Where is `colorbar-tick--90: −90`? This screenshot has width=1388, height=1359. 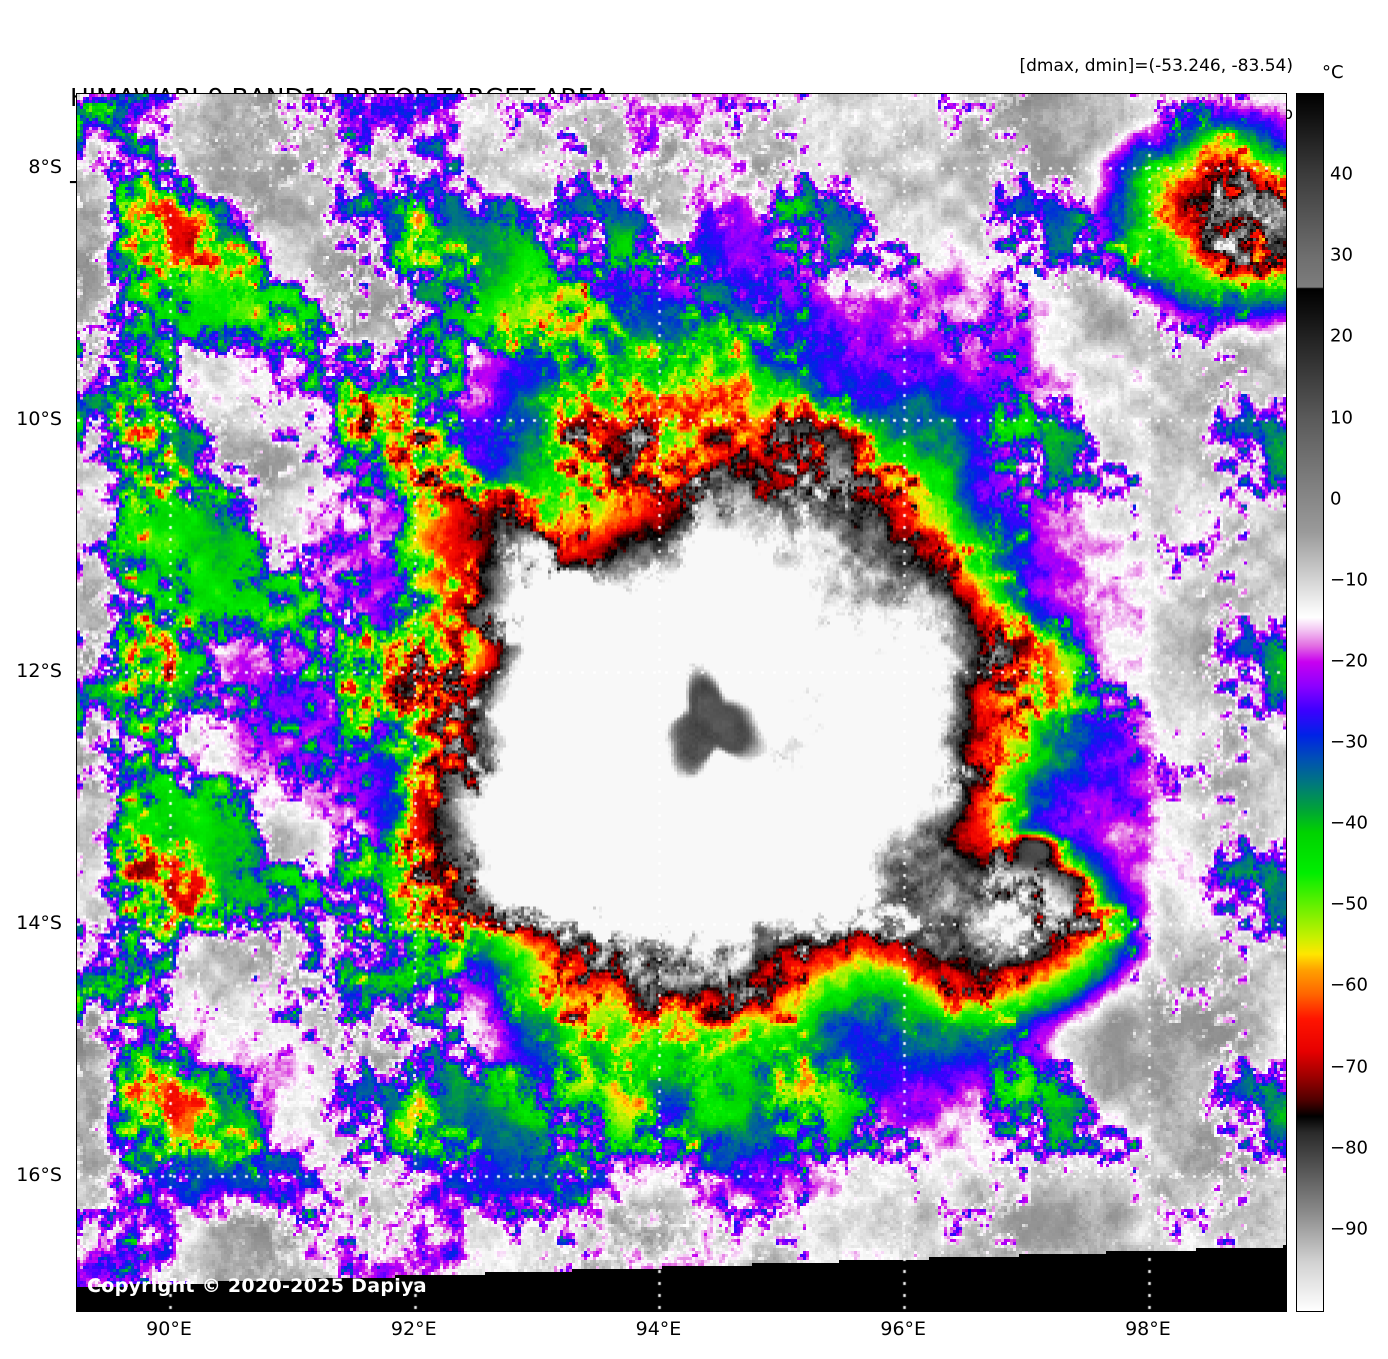 colorbar-tick--90: −90 is located at coordinates (1349, 1229).